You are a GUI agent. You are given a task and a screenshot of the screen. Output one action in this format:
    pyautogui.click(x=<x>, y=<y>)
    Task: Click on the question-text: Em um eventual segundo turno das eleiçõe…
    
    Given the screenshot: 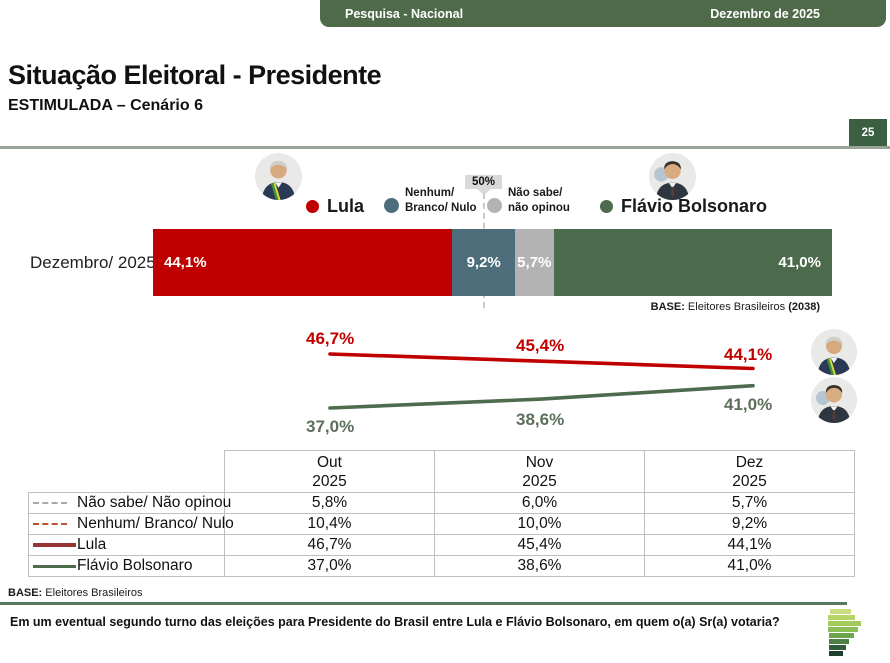 What is the action you would take?
    pyautogui.click(x=395, y=622)
    